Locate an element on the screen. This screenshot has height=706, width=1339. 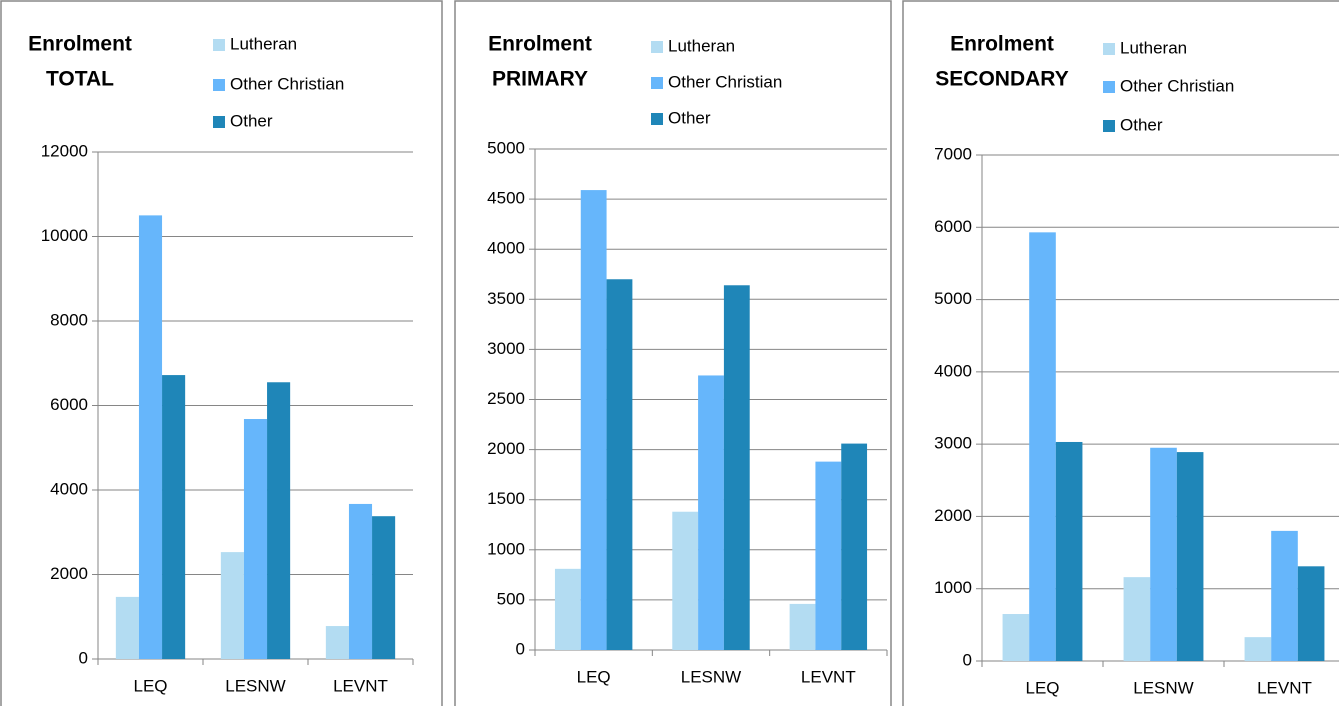
y-tick-label: 4500 is located at coordinates (506, 198).